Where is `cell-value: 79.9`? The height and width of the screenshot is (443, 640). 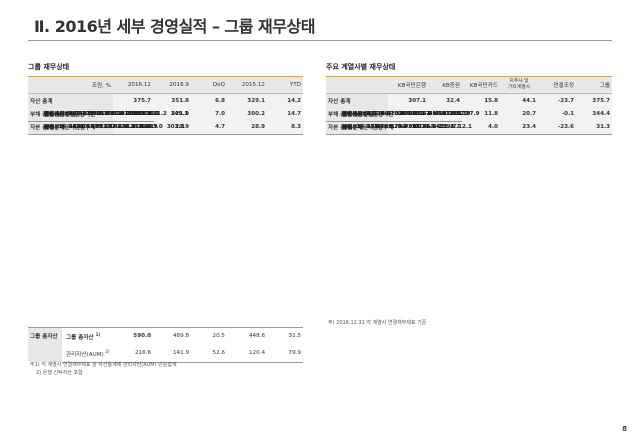
cell-value: 79.9 is located at coordinates (285, 353).